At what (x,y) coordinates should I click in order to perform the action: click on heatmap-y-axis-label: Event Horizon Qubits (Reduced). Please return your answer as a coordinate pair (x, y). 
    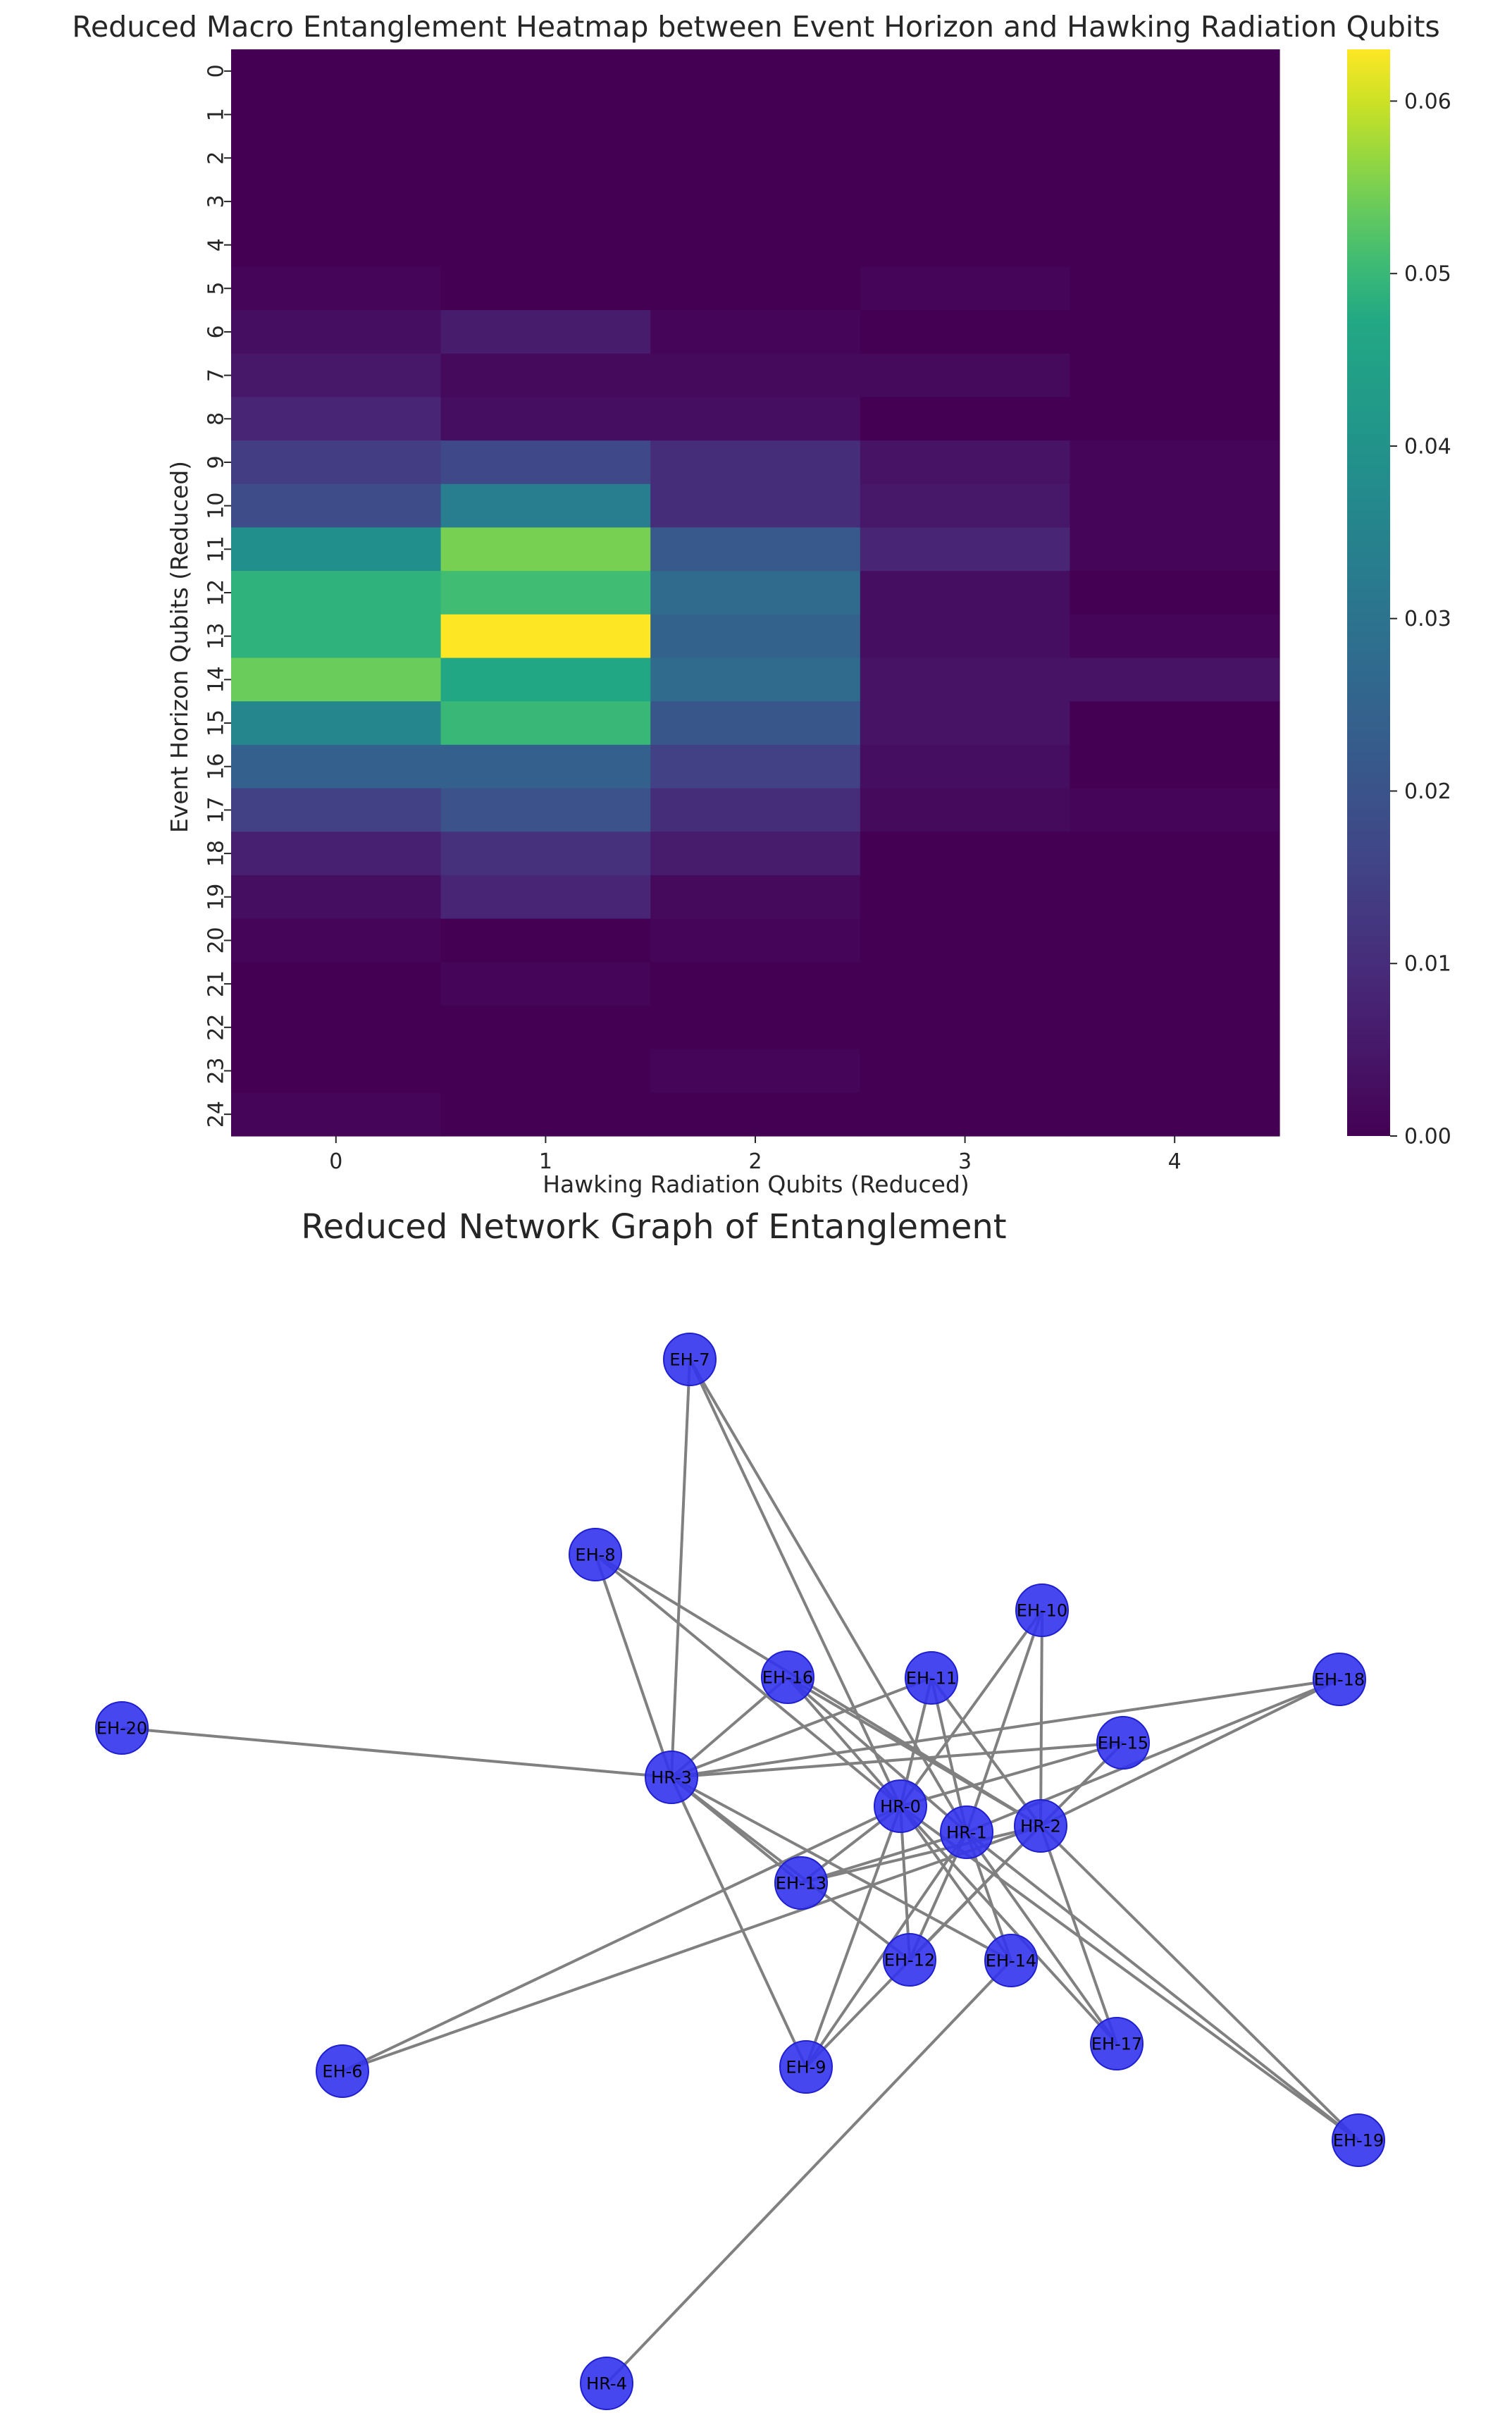
    Looking at the image, I should click on (179, 647).